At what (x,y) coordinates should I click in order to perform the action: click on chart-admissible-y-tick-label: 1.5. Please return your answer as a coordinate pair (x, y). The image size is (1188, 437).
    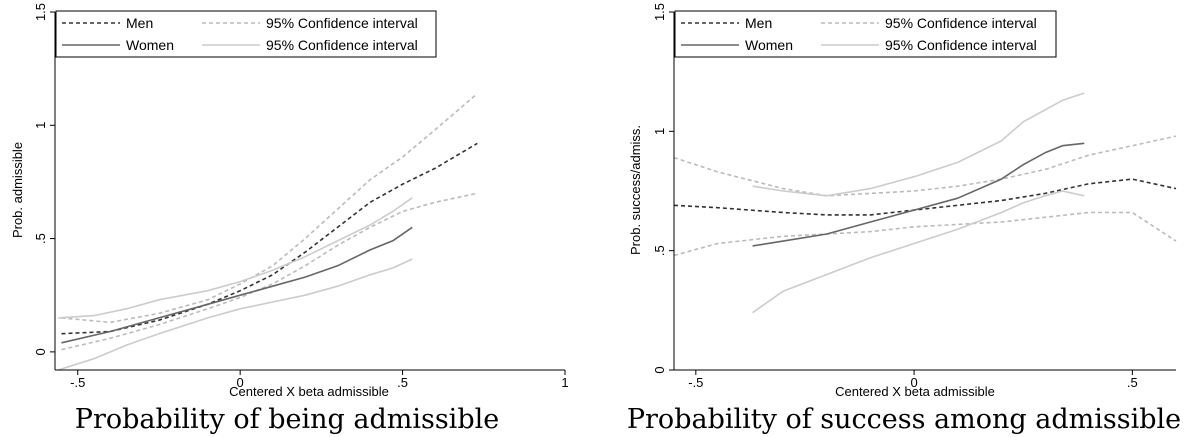
    Looking at the image, I should click on (40, 12).